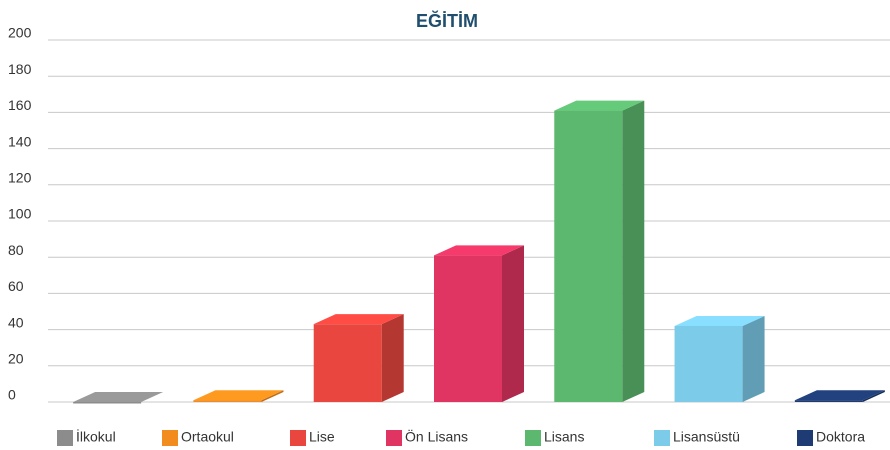  Describe the element at coordinates (20, 178) in the screenshot. I see `y-tick-label: 120` at that location.